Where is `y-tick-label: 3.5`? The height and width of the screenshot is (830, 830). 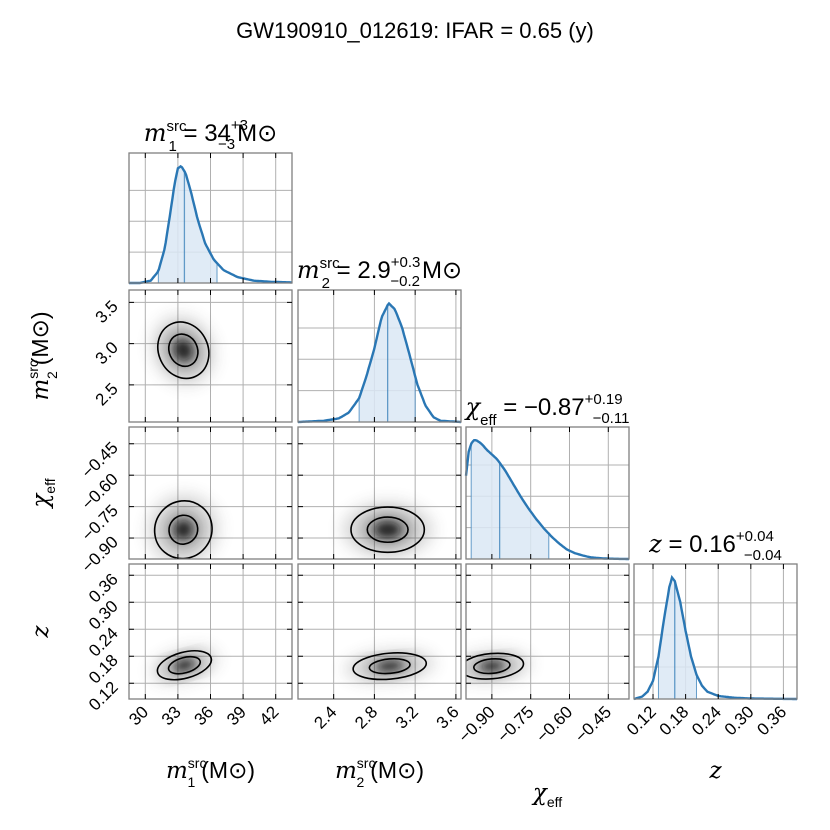
y-tick-label: 3.5 is located at coordinates (107, 312).